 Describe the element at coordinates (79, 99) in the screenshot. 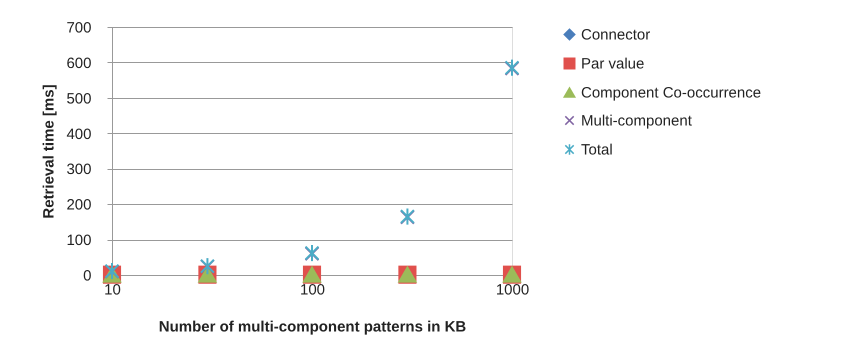

I see `y-tick-label: 500` at that location.